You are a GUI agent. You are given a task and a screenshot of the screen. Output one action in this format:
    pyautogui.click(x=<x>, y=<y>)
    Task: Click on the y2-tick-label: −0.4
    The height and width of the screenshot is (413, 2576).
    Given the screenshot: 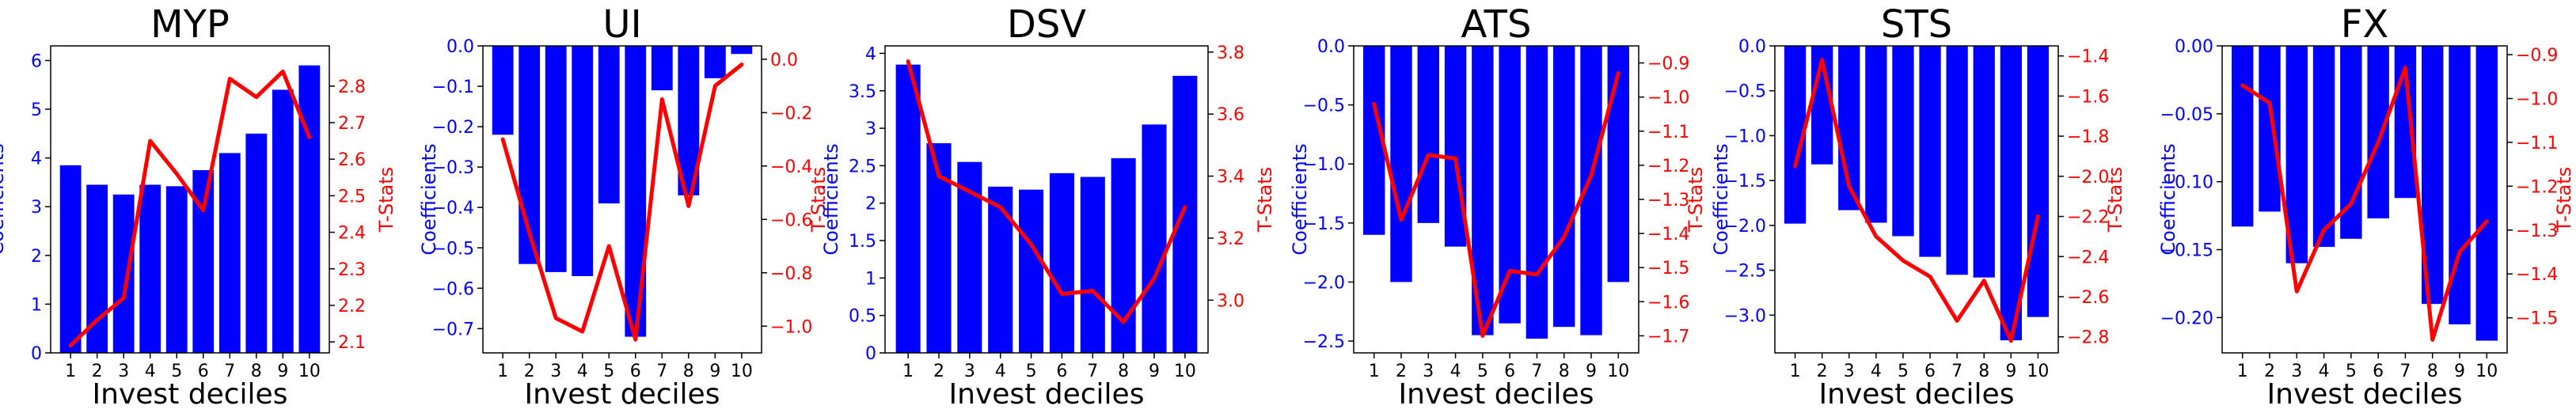 What is the action you would take?
    pyautogui.click(x=791, y=167)
    